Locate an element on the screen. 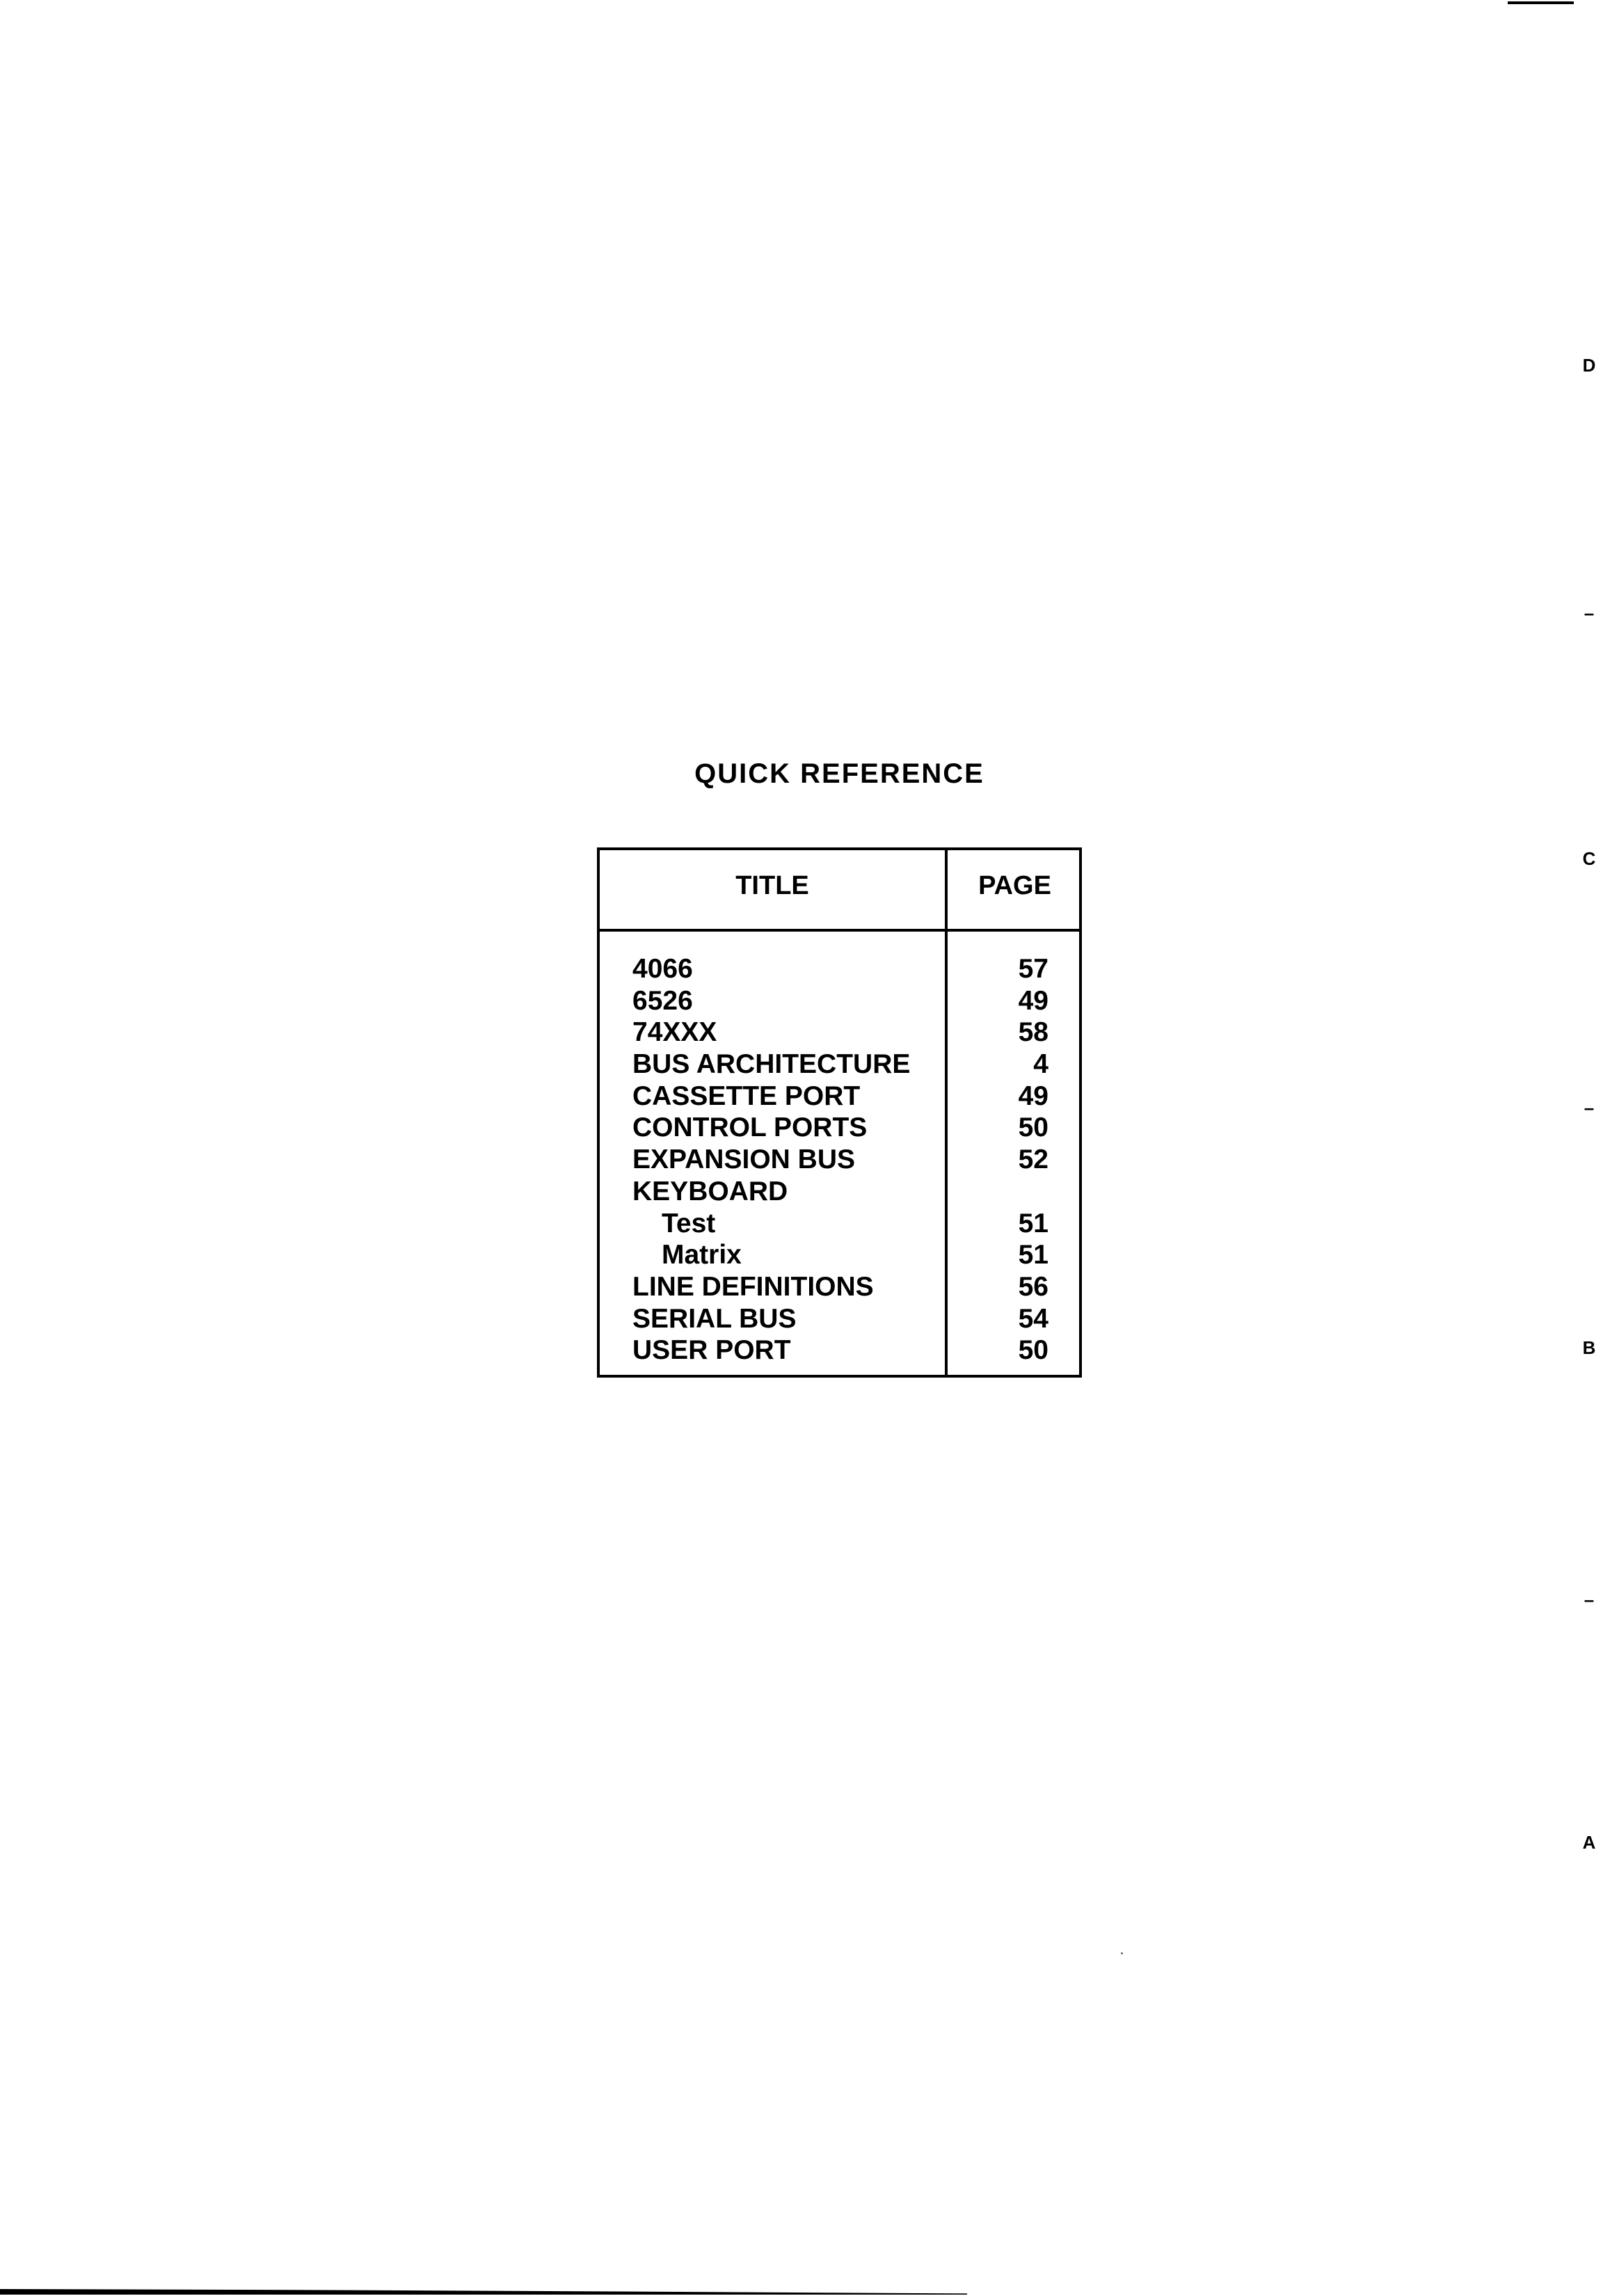 The width and height of the screenshot is (1603, 2296). row-title: Test is located at coordinates (689, 1223).